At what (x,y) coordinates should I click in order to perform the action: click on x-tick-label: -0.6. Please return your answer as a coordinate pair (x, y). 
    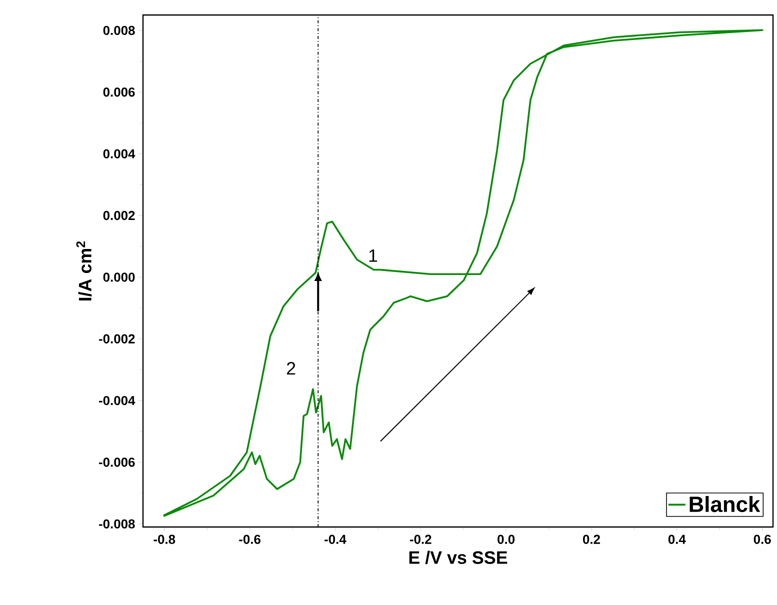
    Looking at the image, I should click on (249, 539).